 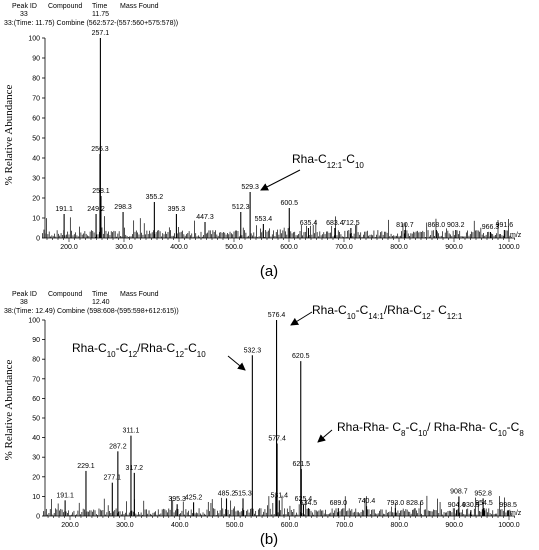 I want to click on y-tick-label: 40, so click(x=36, y=438).